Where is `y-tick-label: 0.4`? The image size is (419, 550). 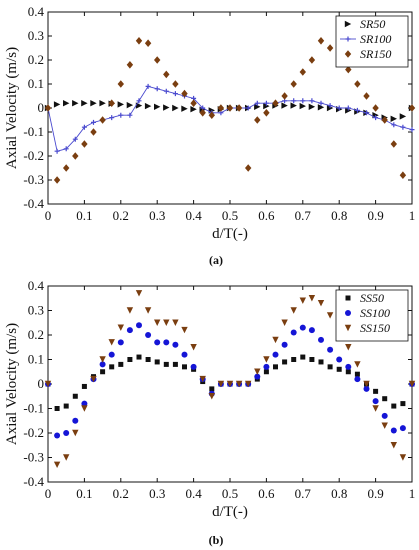 y-tick-label: 0.4 is located at coordinates (36, 285).